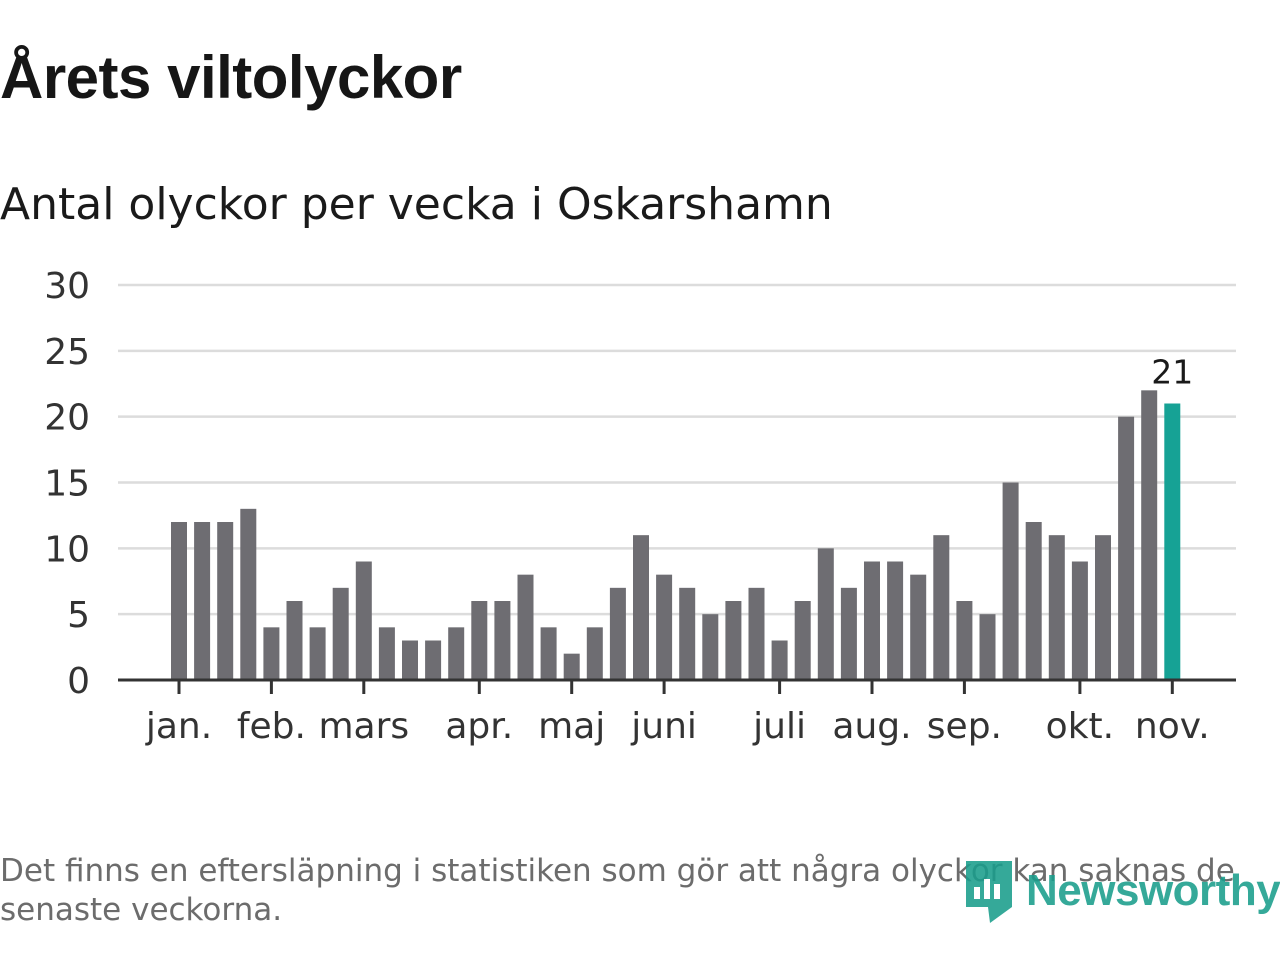 The image size is (1280, 960). Describe the element at coordinates (1172, 372) in the screenshot. I see `highlight-data-label: 21` at that location.